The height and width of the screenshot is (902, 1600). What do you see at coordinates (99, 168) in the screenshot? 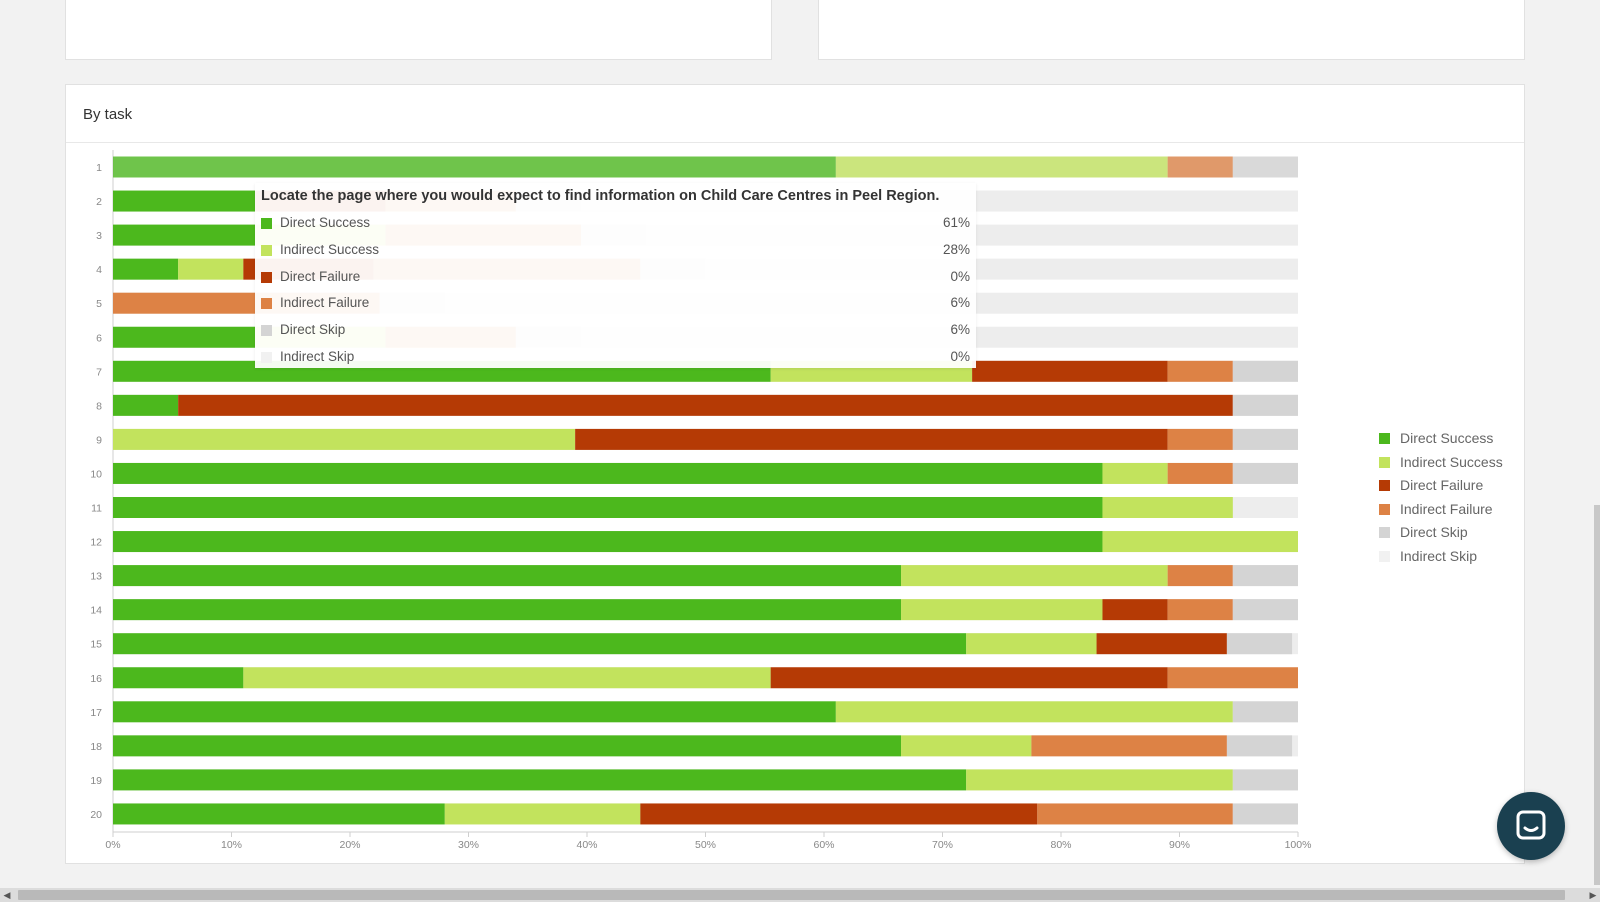
I see `y-tick-label: 1` at bounding box center [99, 168].